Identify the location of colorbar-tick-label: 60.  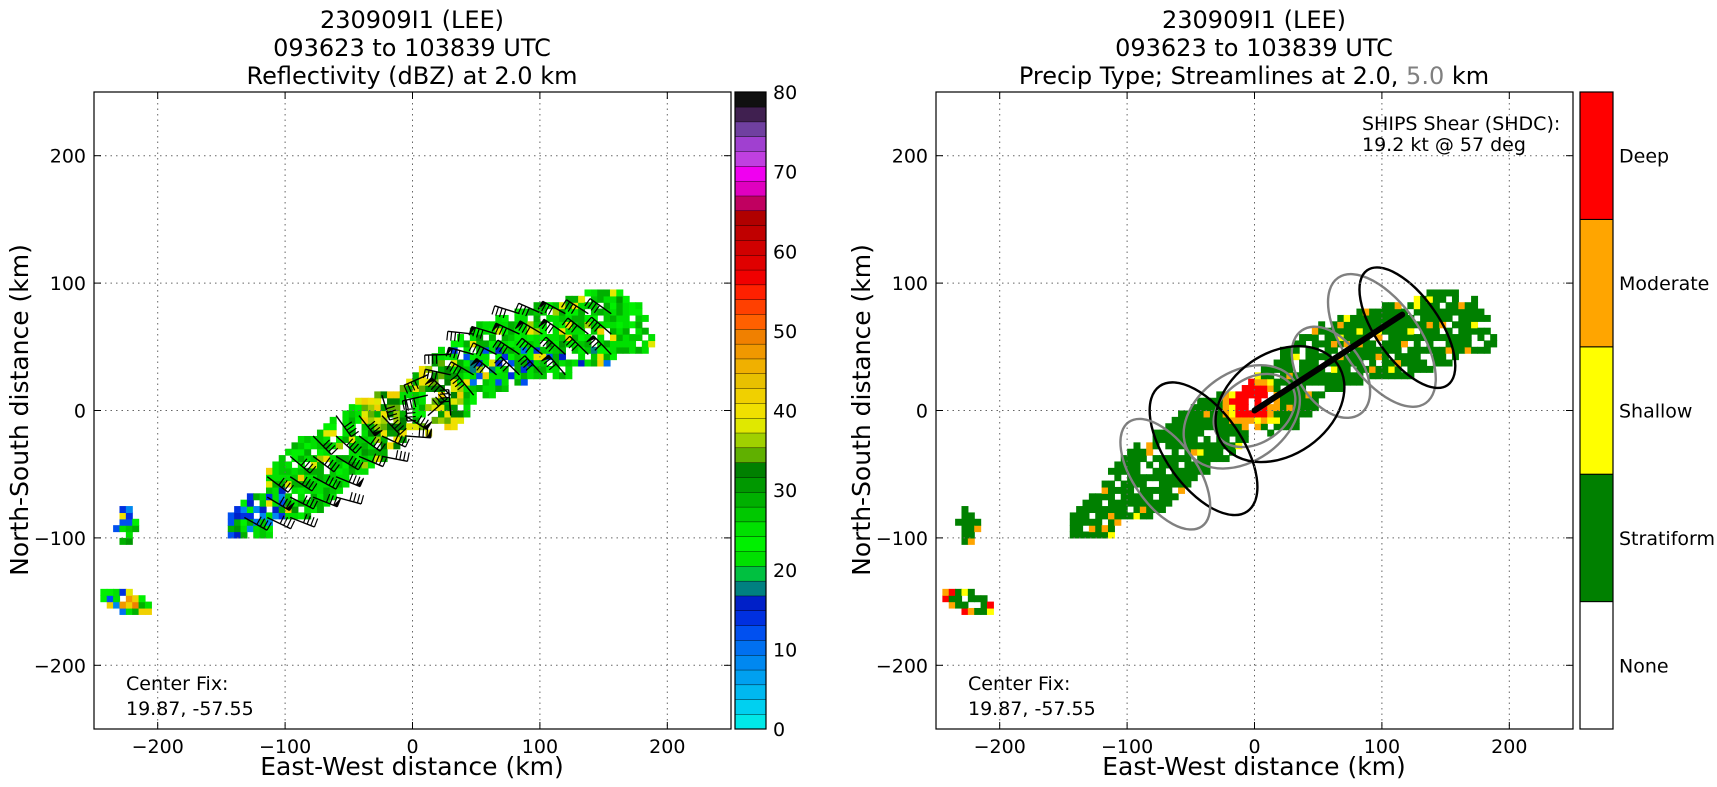
(785, 252).